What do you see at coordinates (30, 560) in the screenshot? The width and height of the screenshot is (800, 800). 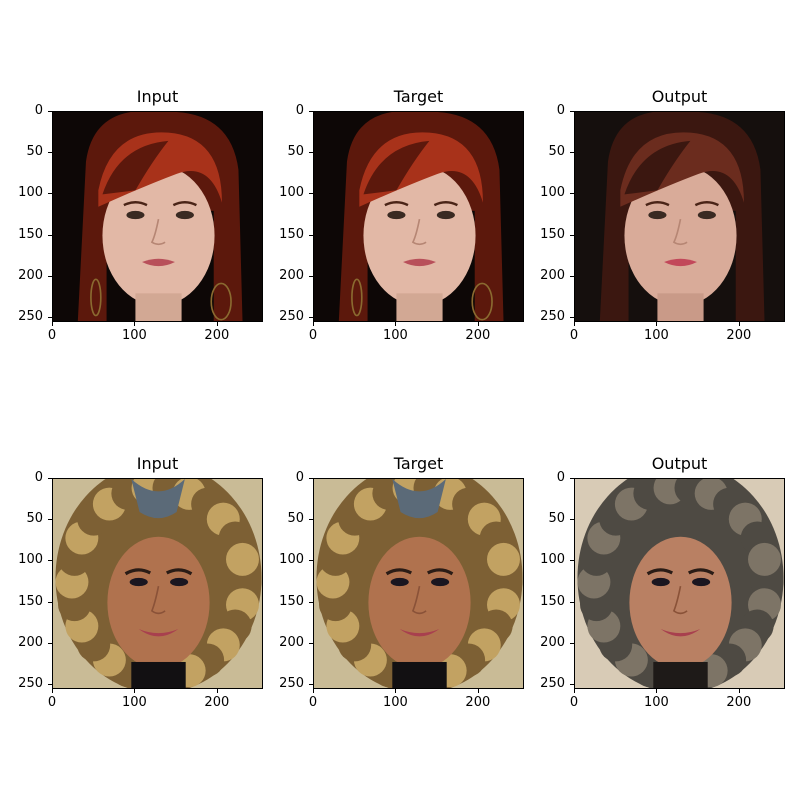 I see `y-tick-label: 100` at bounding box center [30, 560].